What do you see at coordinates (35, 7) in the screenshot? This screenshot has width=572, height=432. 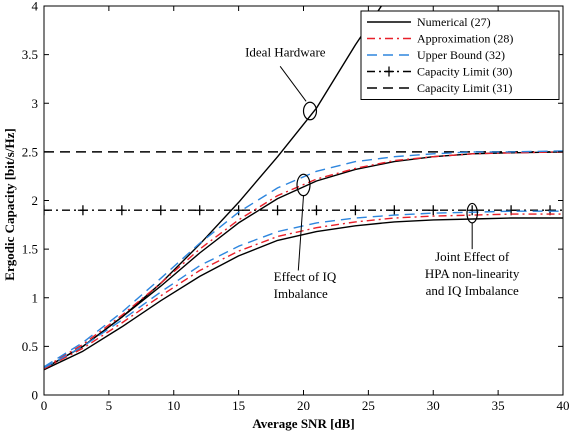 I see `y-tick-label-8: 4` at bounding box center [35, 7].